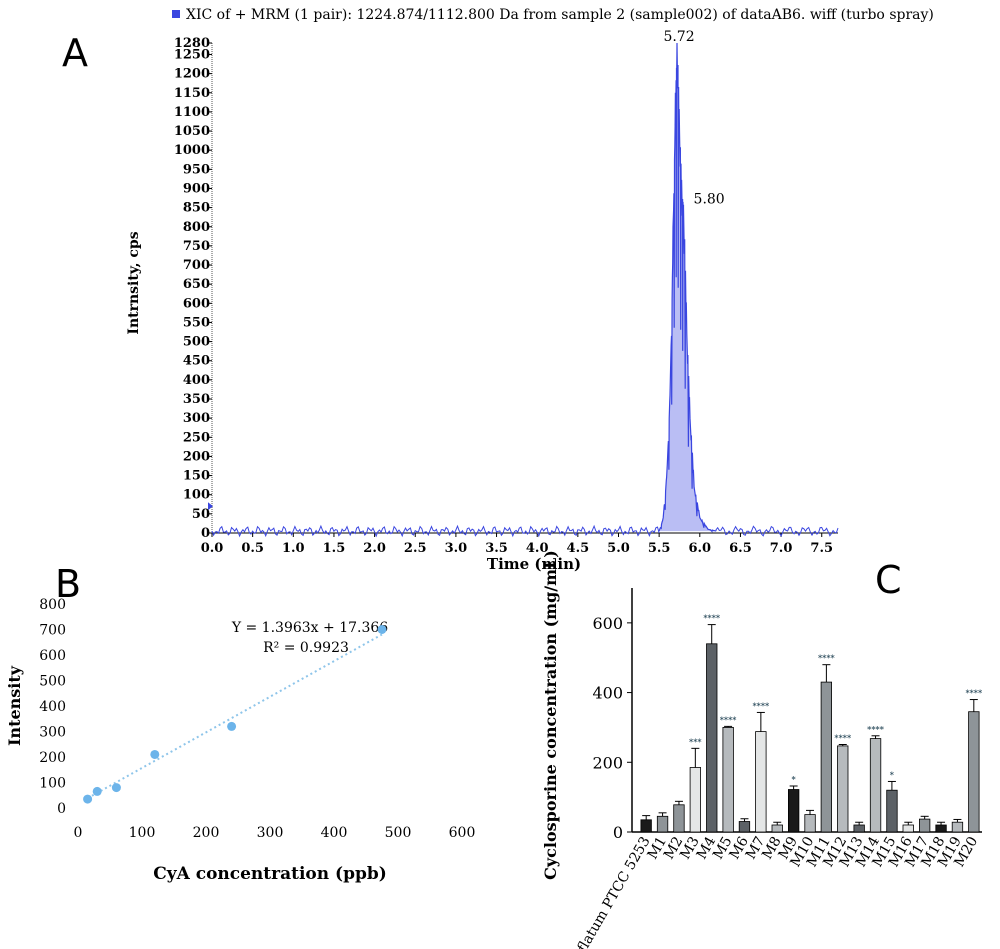 The width and height of the screenshot is (1000, 949). Describe the element at coordinates (334, 548) in the screenshot. I see `x-tick-label: 1.5` at that location.